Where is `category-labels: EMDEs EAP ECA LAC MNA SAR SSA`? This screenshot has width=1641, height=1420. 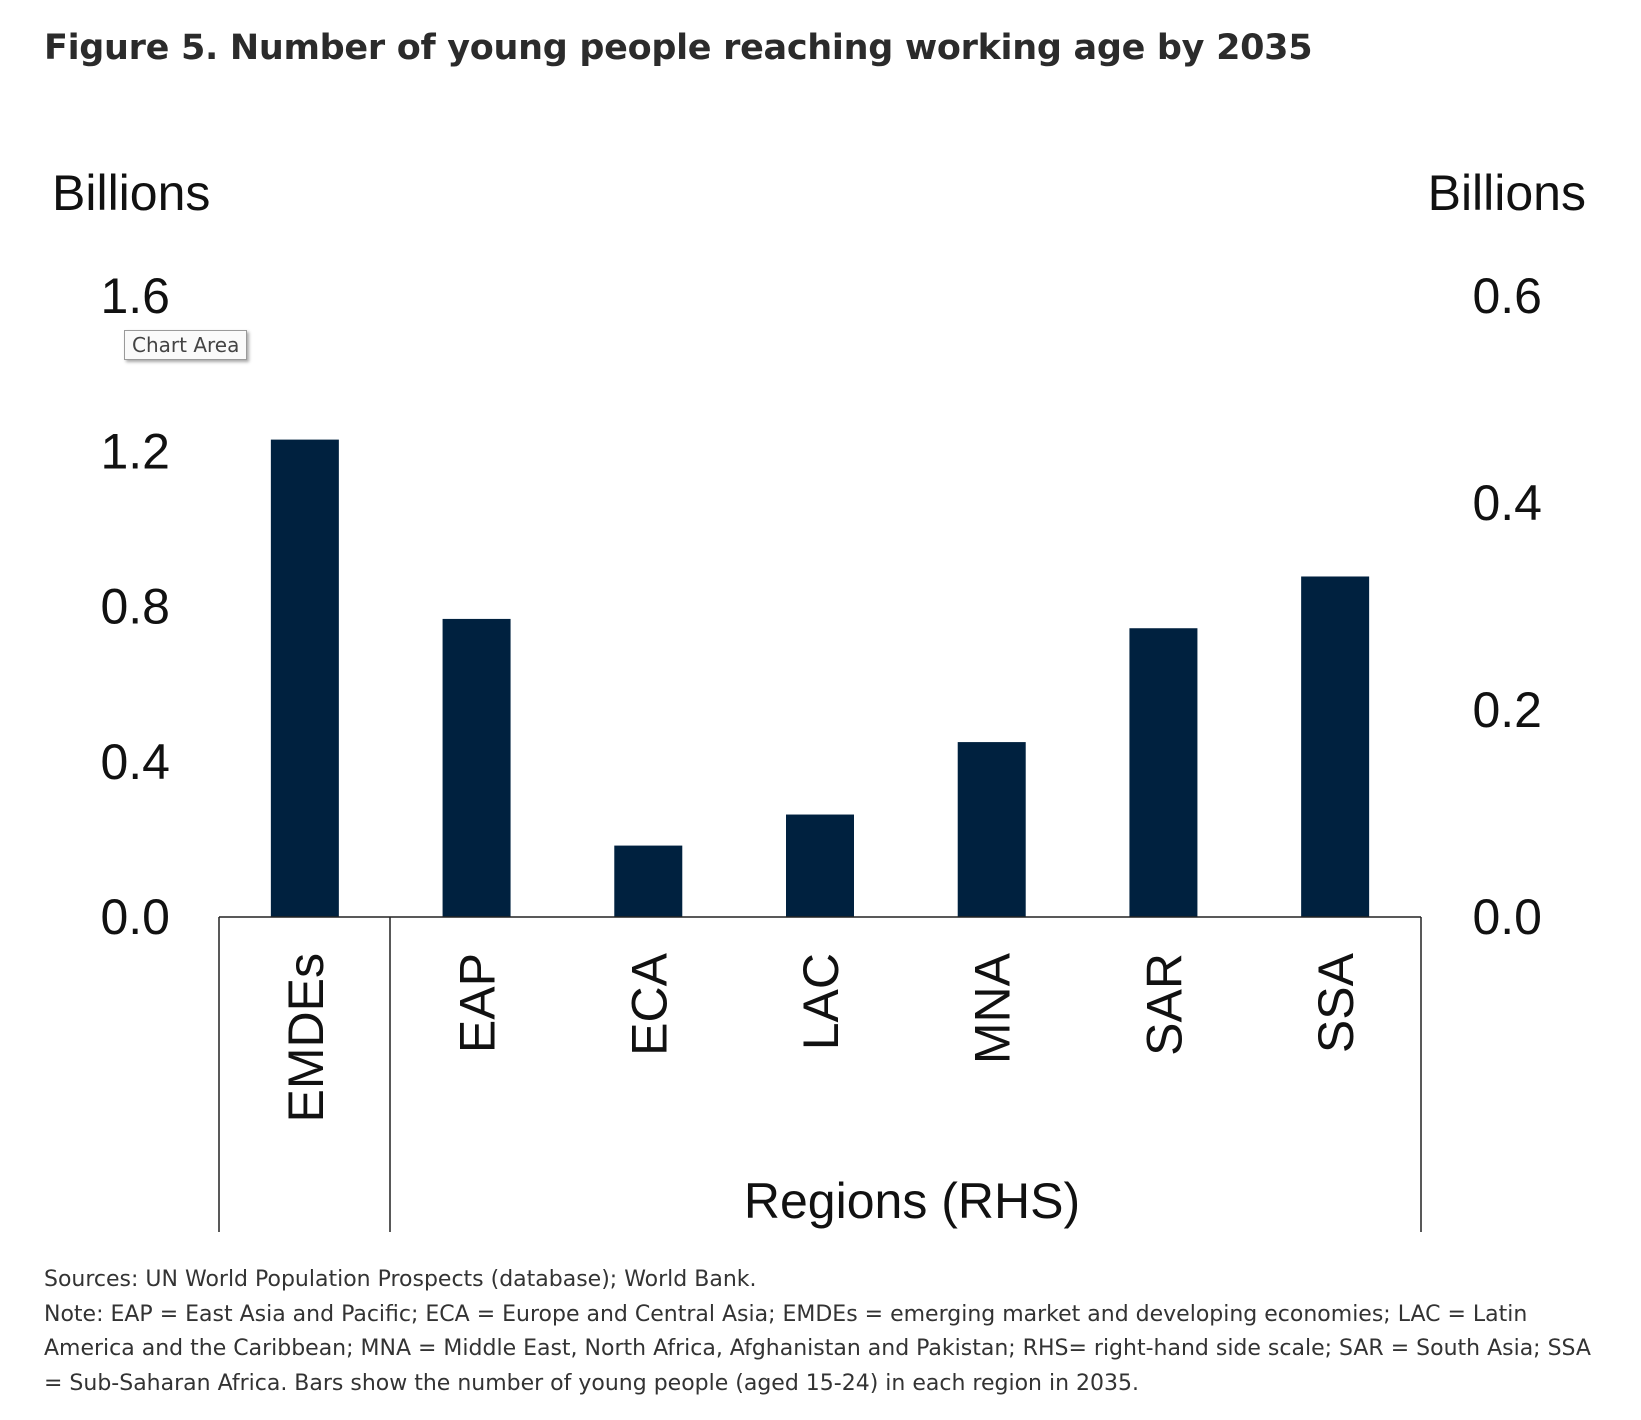
category-labels: EMDEs EAP ECA LAC MNA SAR SSA is located at coordinates (821, 1037).